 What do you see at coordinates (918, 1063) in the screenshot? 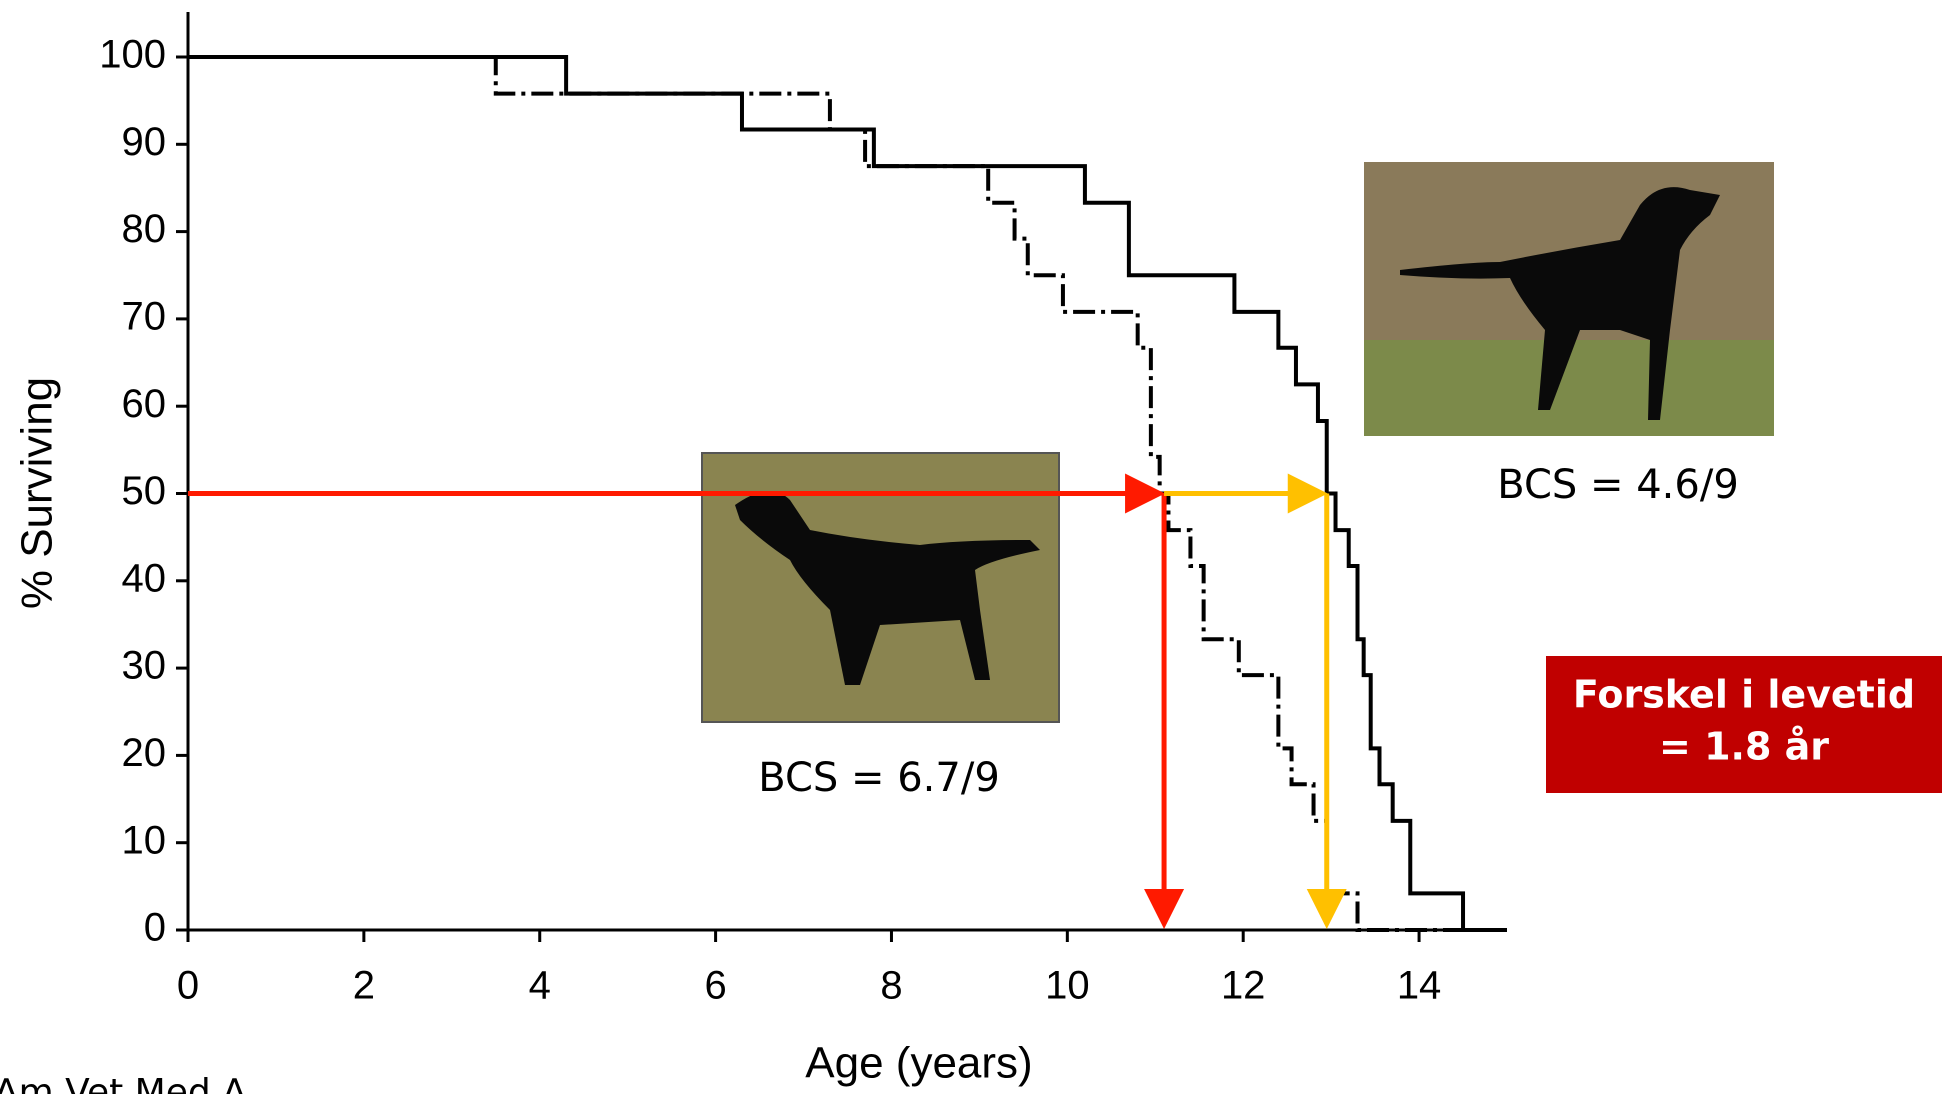
I see `x-axis-title: Age (years)` at bounding box center [918, 1063].